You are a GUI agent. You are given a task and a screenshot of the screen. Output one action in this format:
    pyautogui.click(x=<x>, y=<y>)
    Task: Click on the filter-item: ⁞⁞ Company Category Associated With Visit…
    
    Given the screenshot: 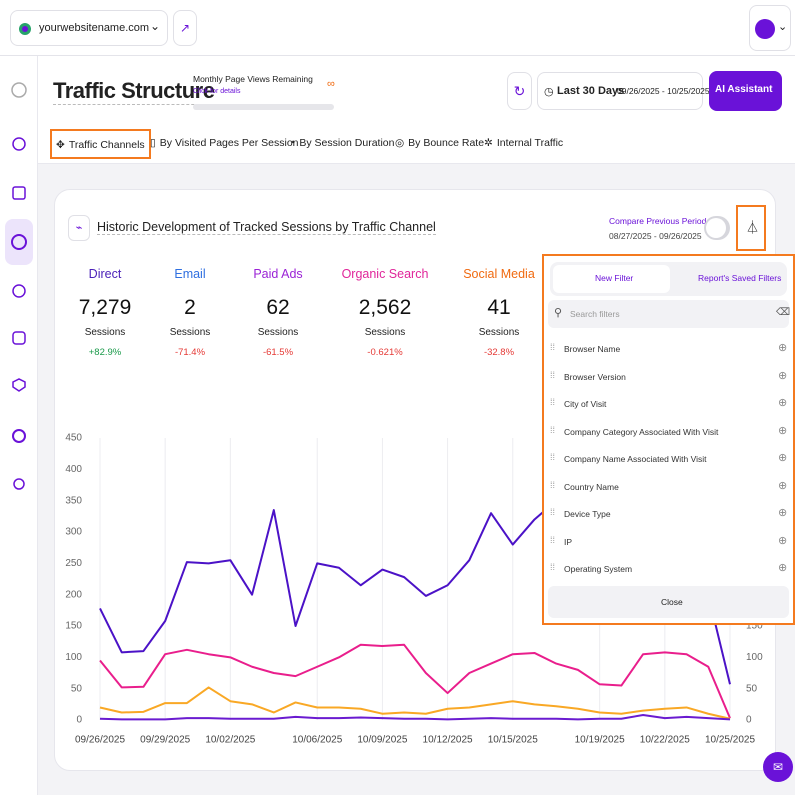 What is the action you would take?
    pyautogui.click(x=668, y=432)
    